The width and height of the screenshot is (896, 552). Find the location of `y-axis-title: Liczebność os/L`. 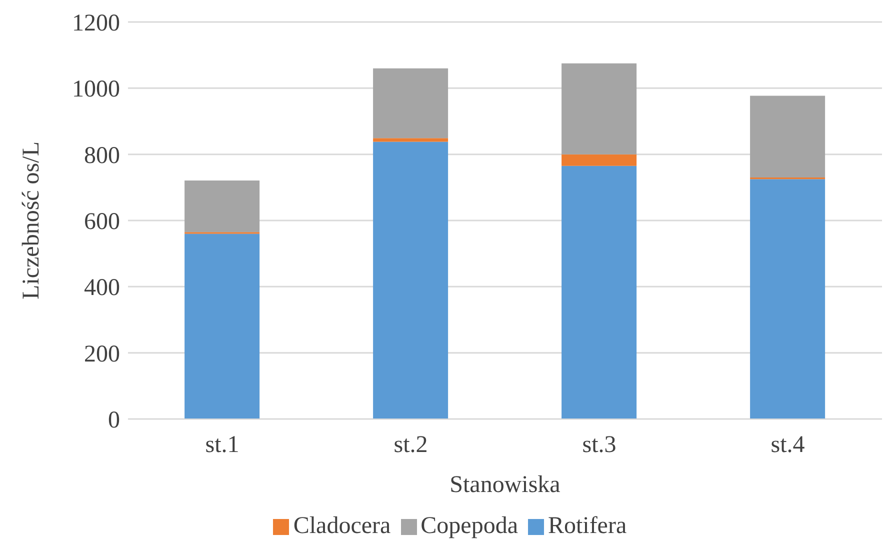

y-axis-title: Liczebność os/L is located at coordinates (31, 221).